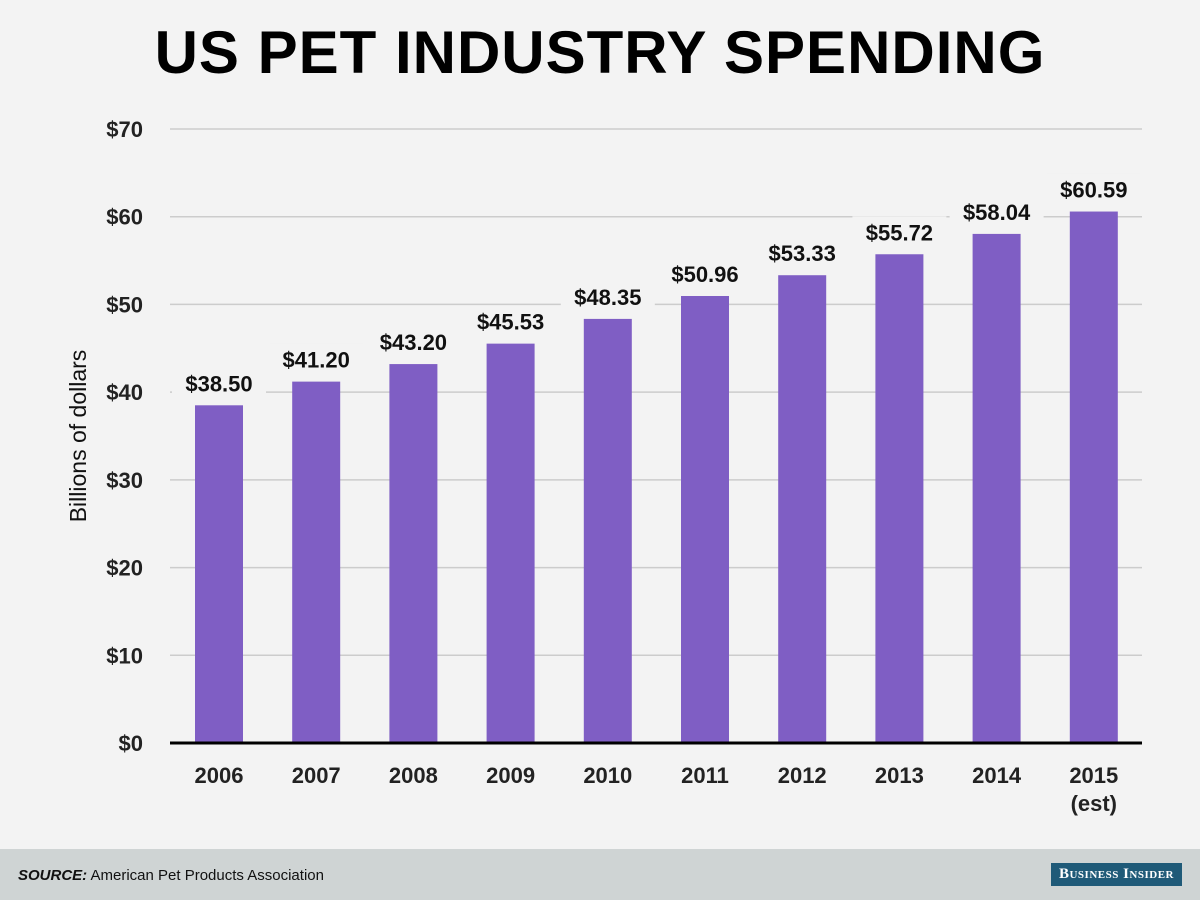 This screenshot has height=900, width=1200. I want to click on x-tick-label: 2014, so click(997, 775).